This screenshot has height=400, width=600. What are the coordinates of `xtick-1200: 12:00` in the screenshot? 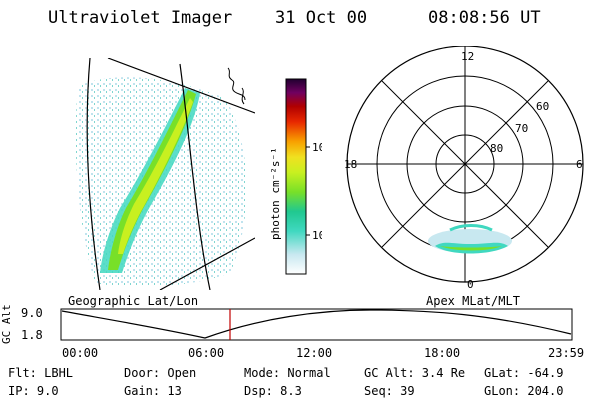 It's located at (314, 353).